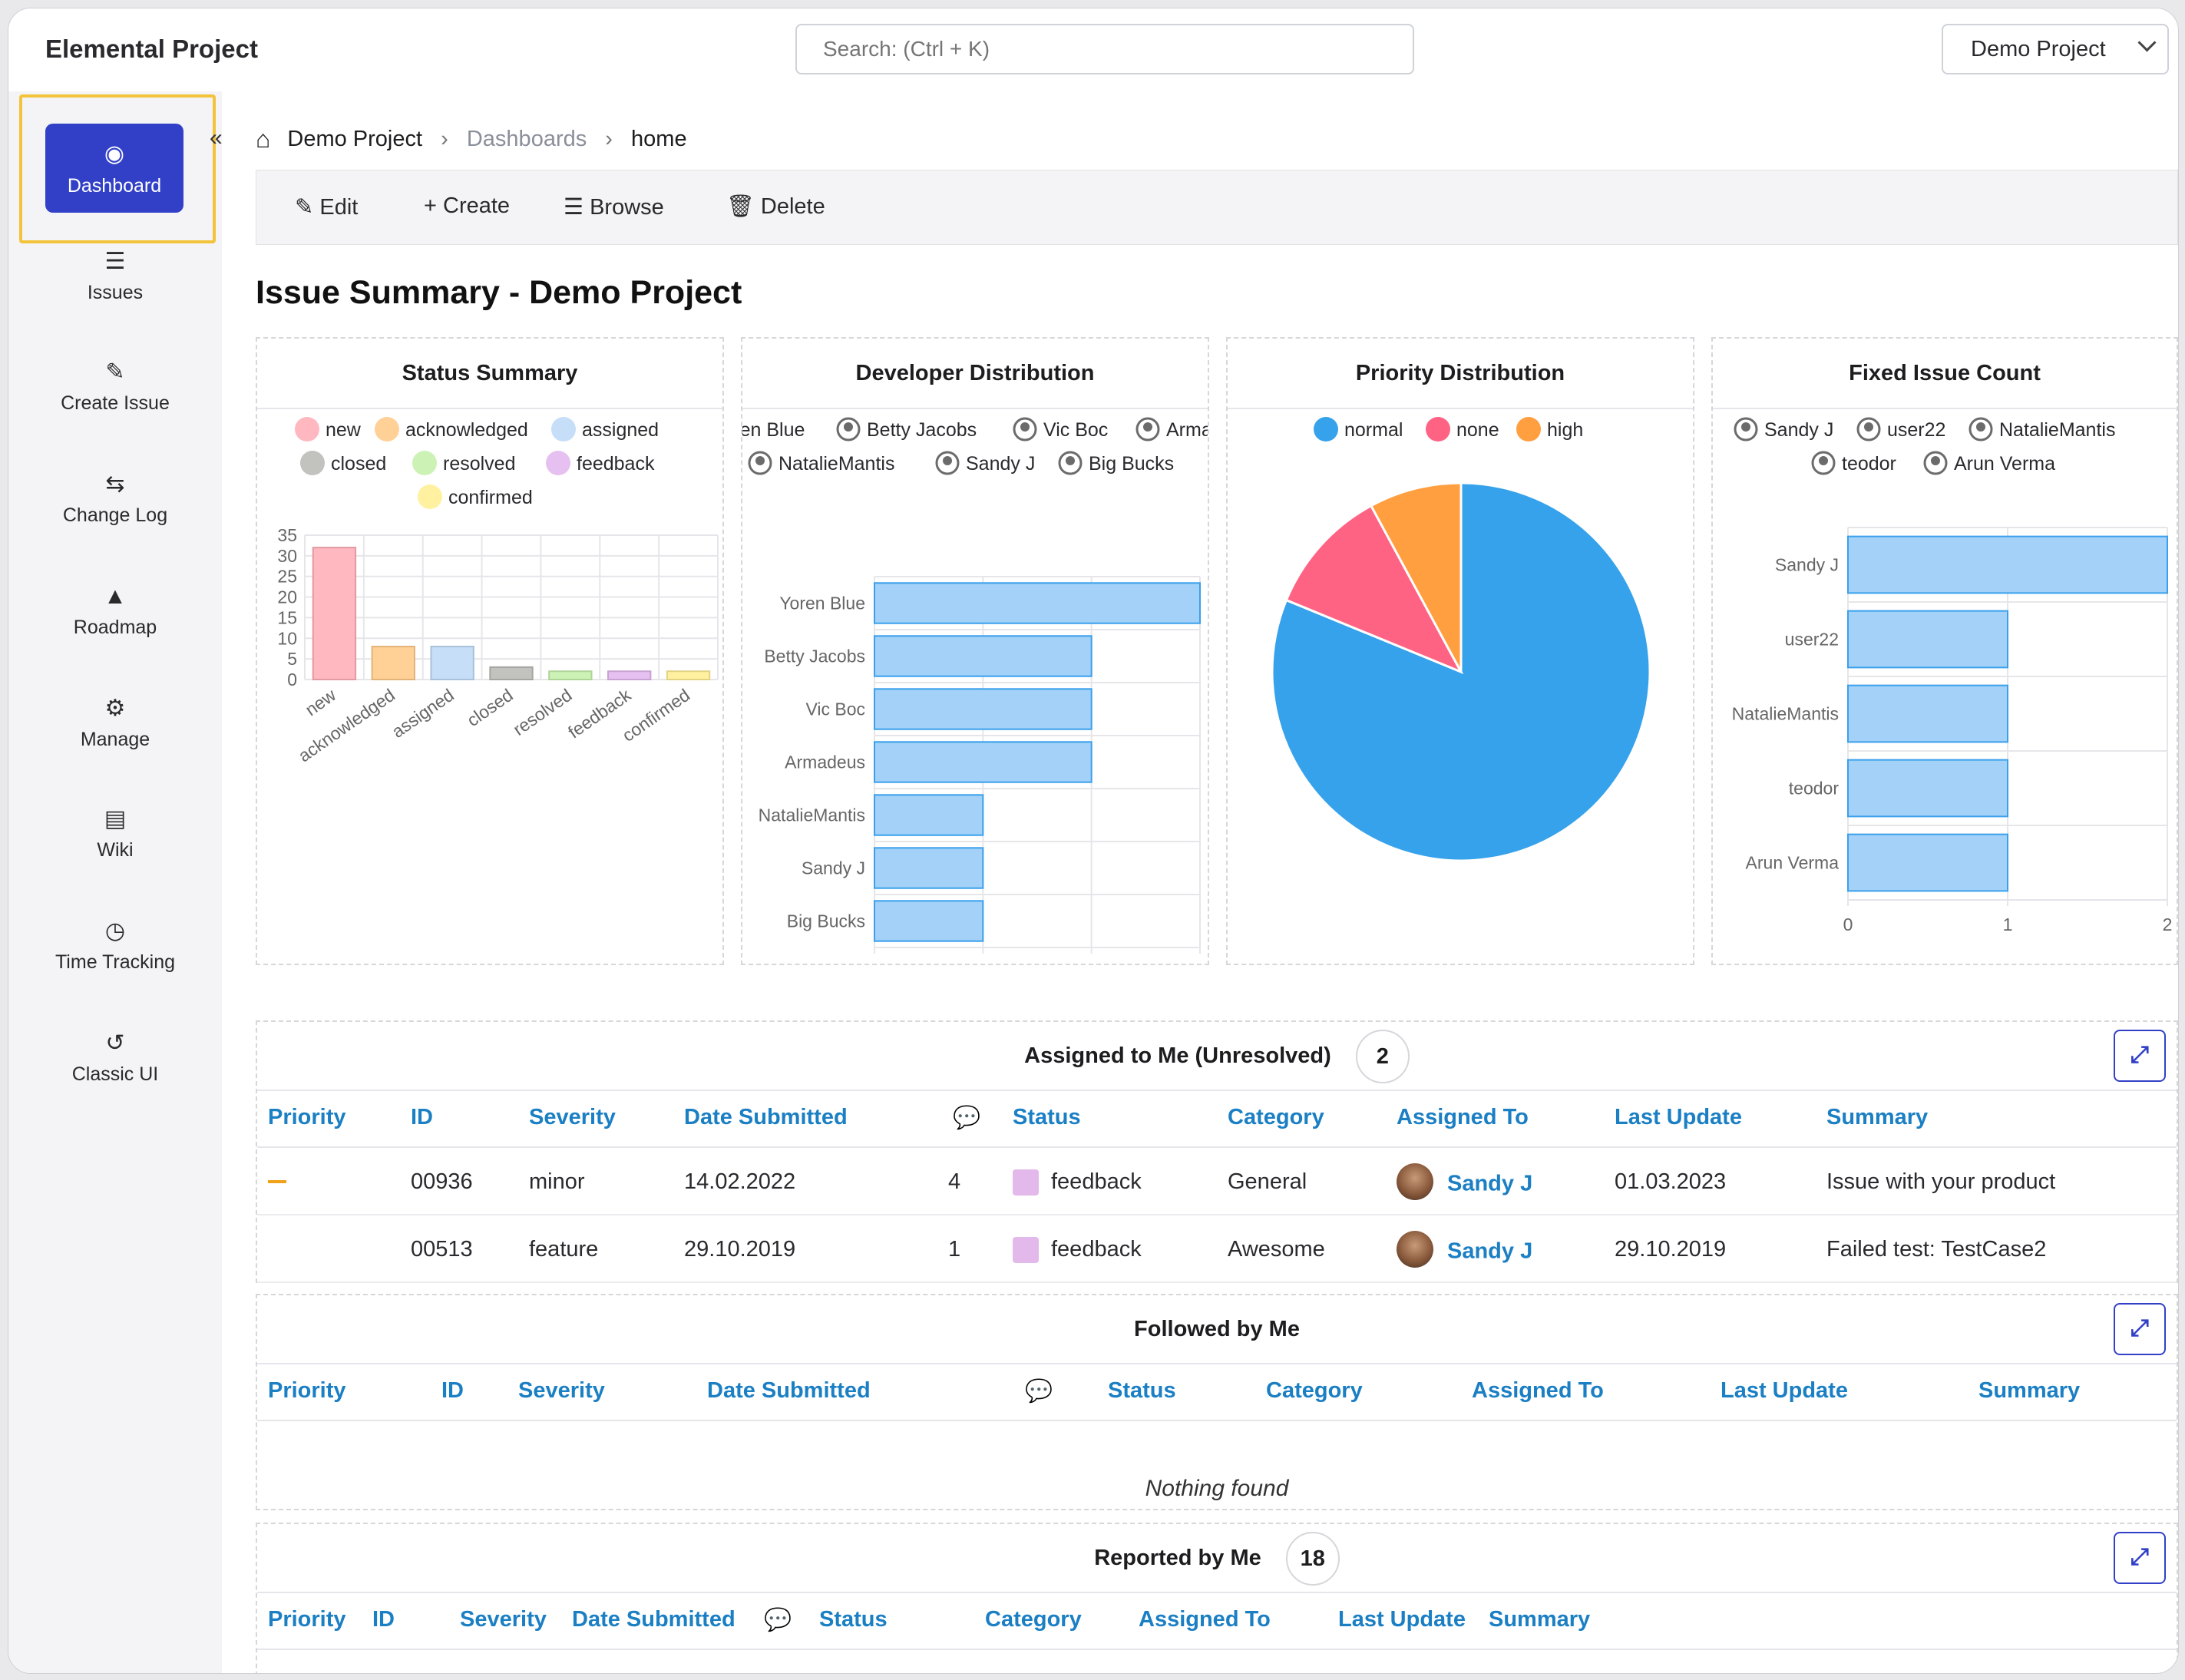 The image size is (2185, 1680). I want to click on issue-id: 00936, so click(442, 1181).